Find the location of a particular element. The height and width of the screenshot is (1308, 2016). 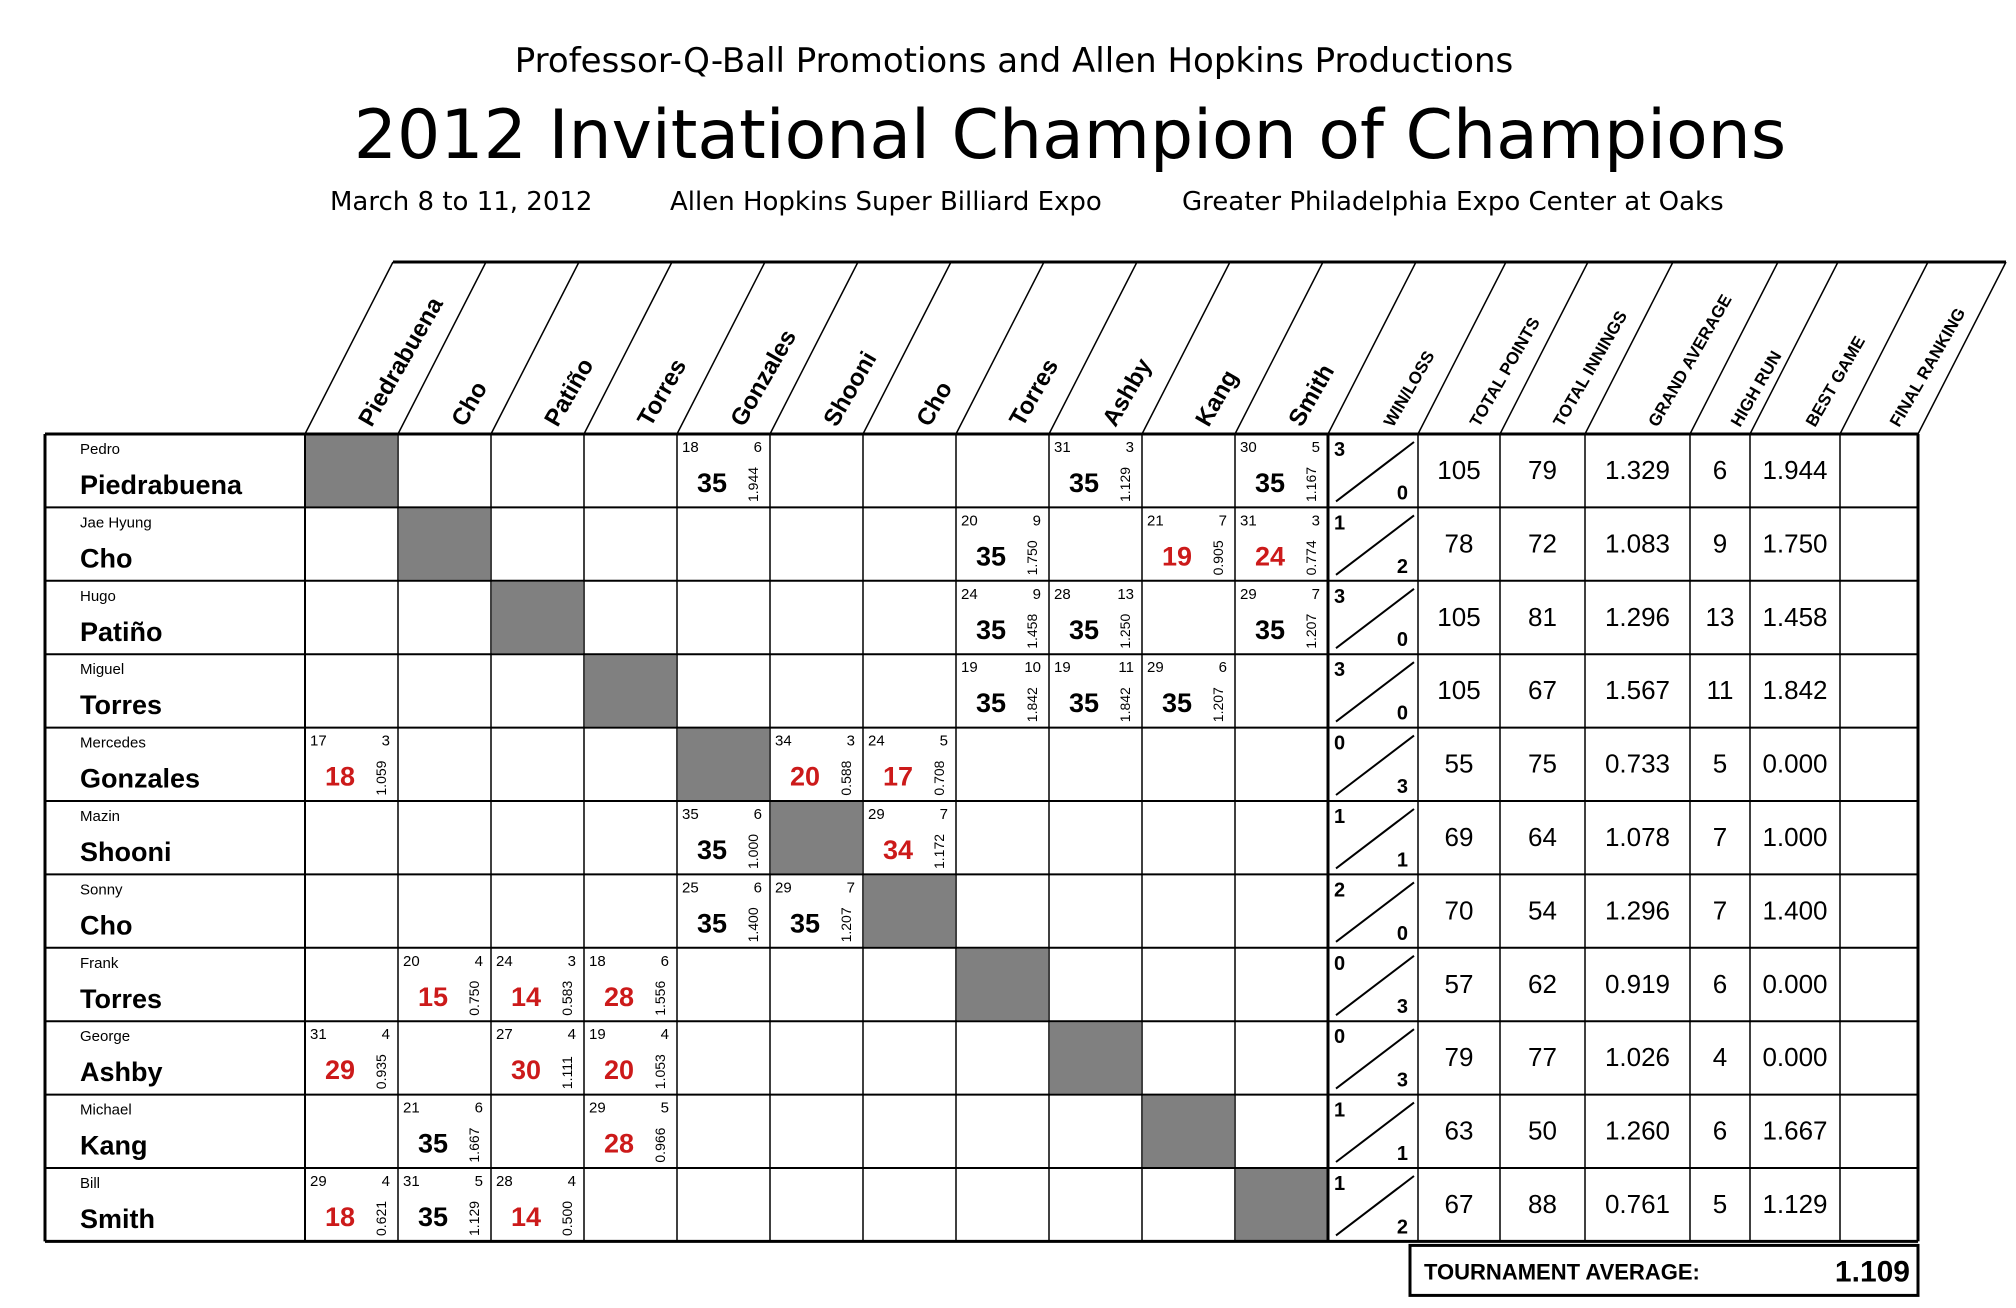

game-average: 1.207 is located at coordinates (1311, 631).